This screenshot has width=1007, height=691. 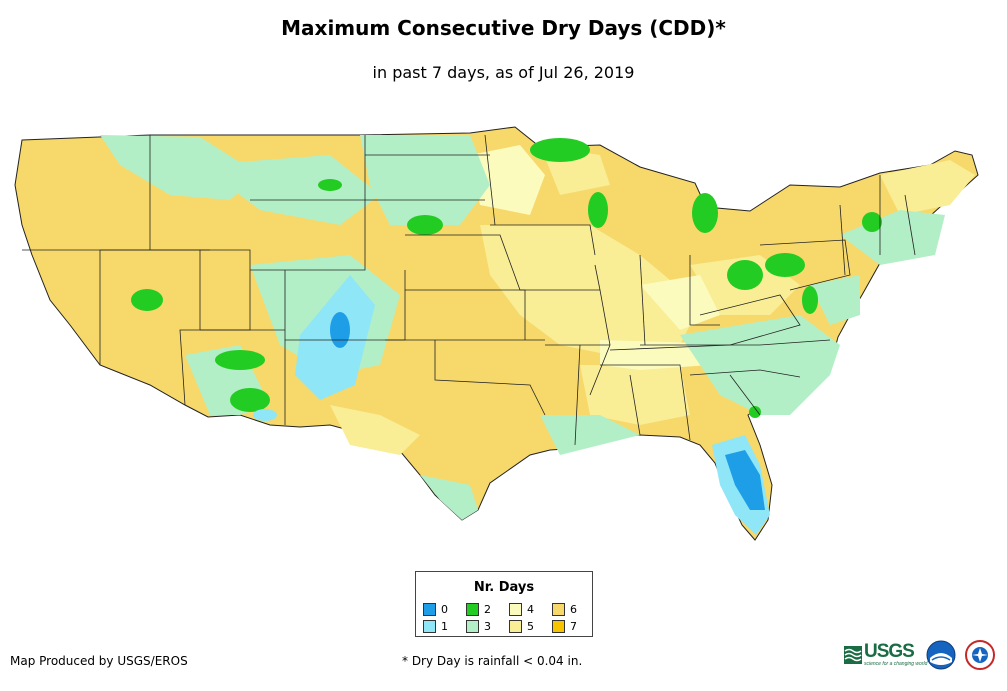 I want to click on legend-label-3: 3, so click(x=487, y=626).